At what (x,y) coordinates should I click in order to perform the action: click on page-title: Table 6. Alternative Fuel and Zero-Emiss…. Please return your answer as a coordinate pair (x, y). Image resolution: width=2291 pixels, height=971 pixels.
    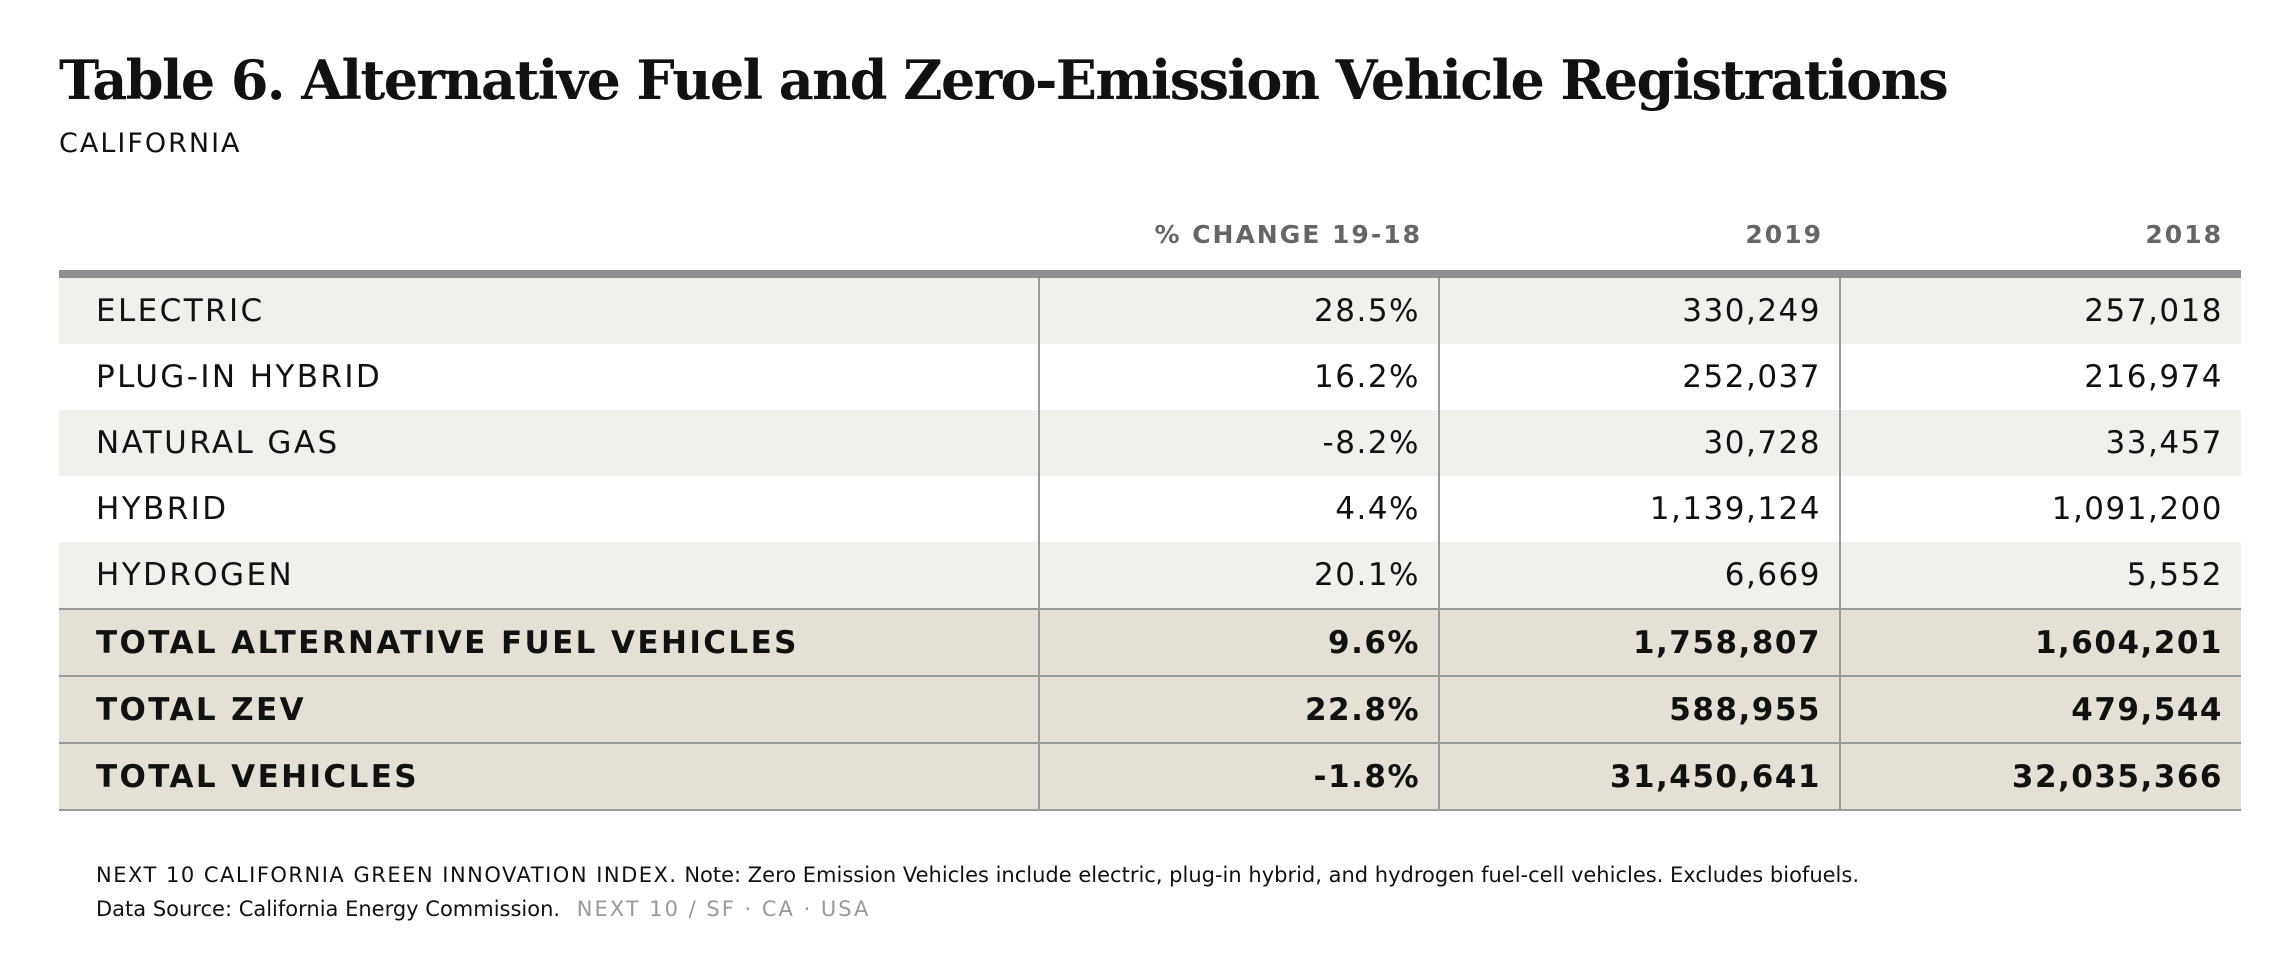
    Looking at the image, I should click on (1004, 80).